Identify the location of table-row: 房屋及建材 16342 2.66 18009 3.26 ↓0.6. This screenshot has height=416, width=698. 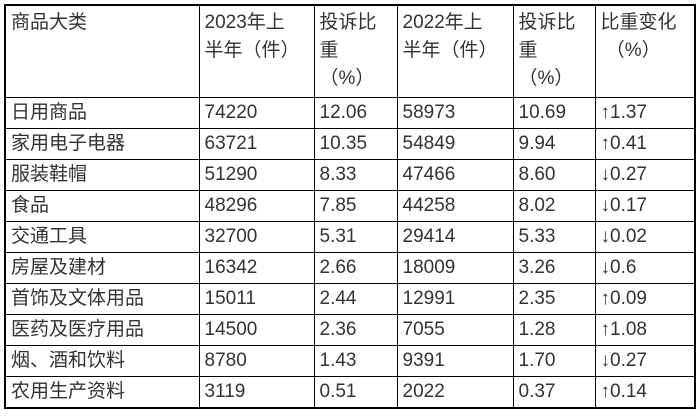
(350, 268).